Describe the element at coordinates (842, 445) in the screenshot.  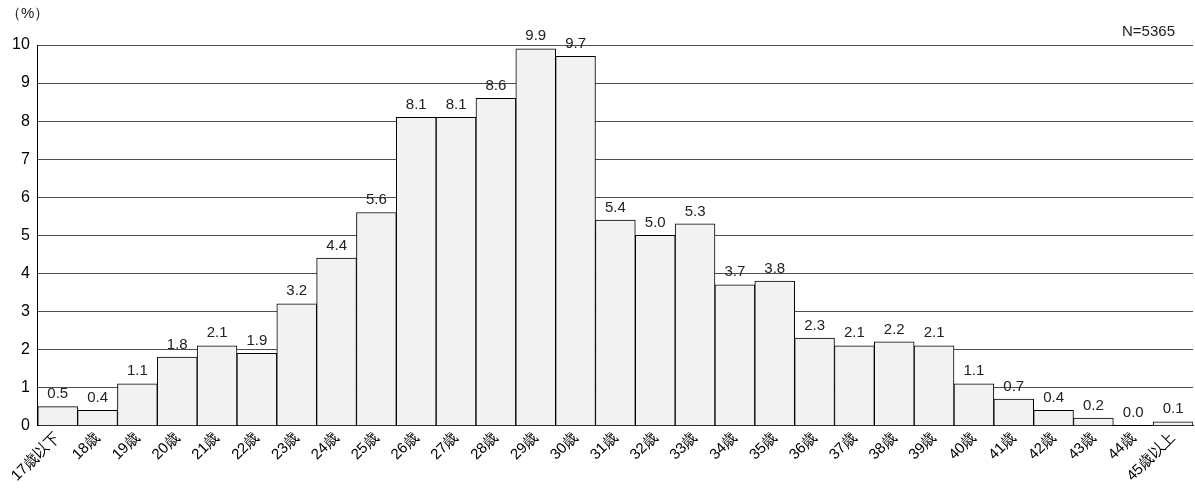
I see `x-tick-label: 37歳` at that location.